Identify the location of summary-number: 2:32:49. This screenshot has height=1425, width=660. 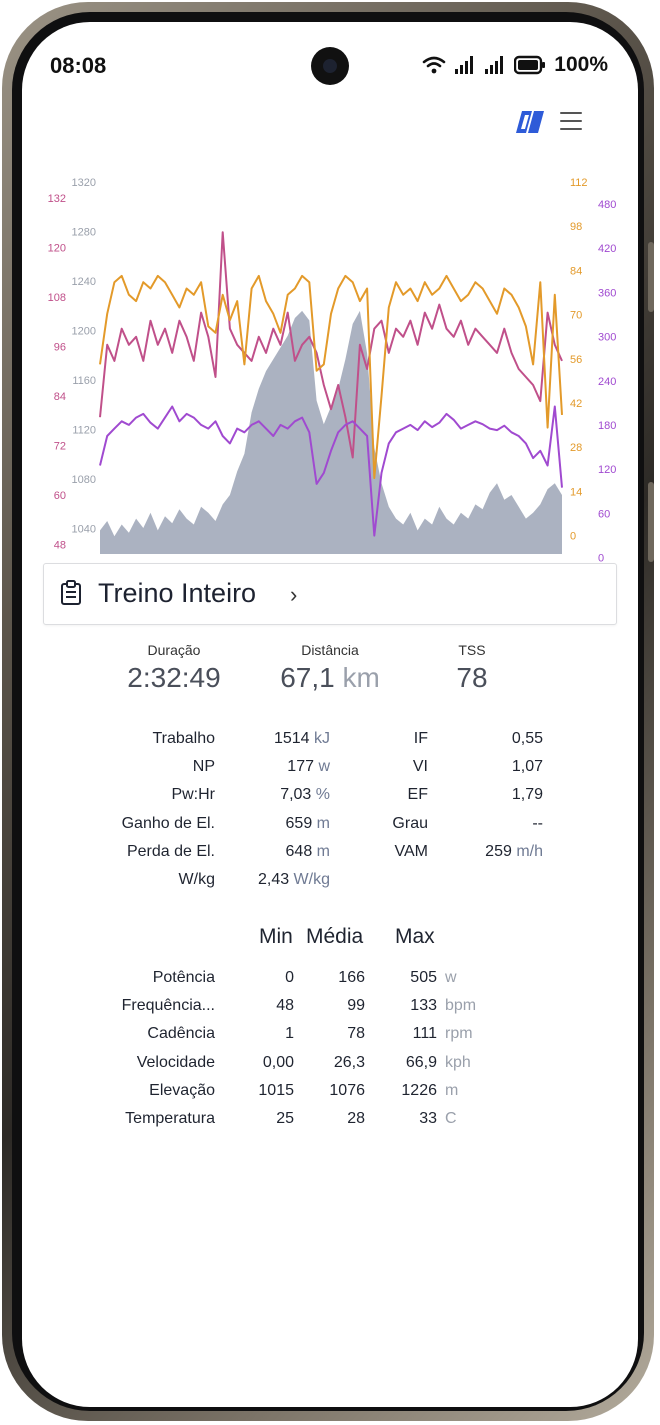
(174, 677).